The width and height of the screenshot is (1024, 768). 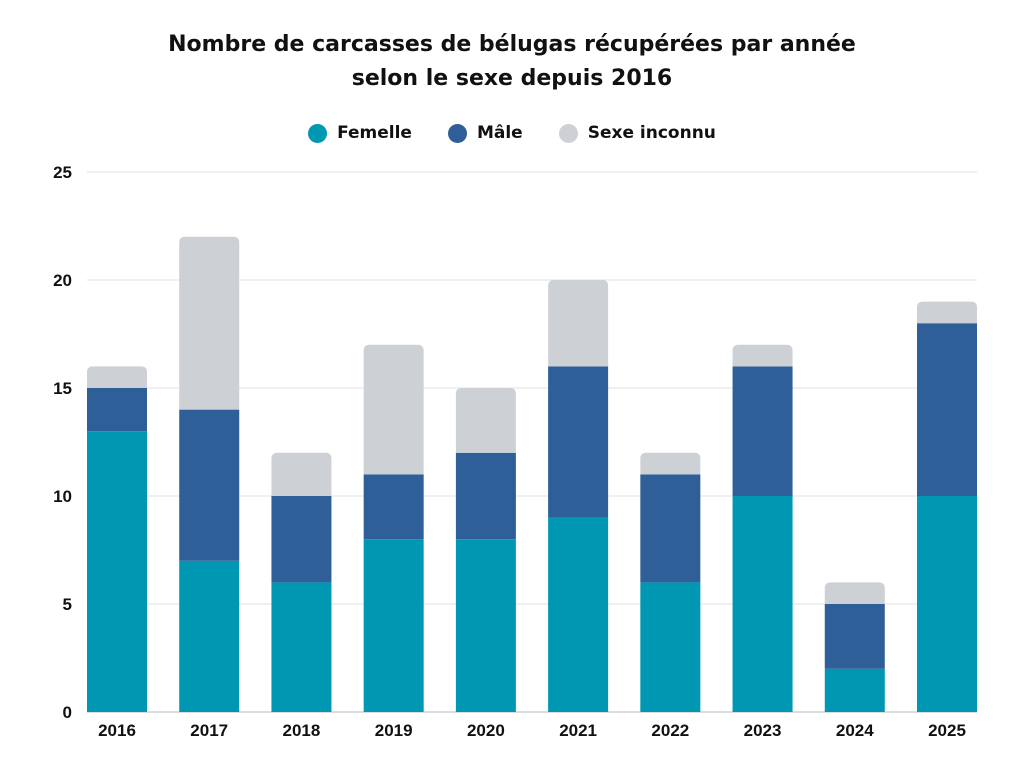 What do you see at coordinates (762, 604) in the screenshot?
I see `bar-segment-femelle-2023` at bounding box center [762, 604].